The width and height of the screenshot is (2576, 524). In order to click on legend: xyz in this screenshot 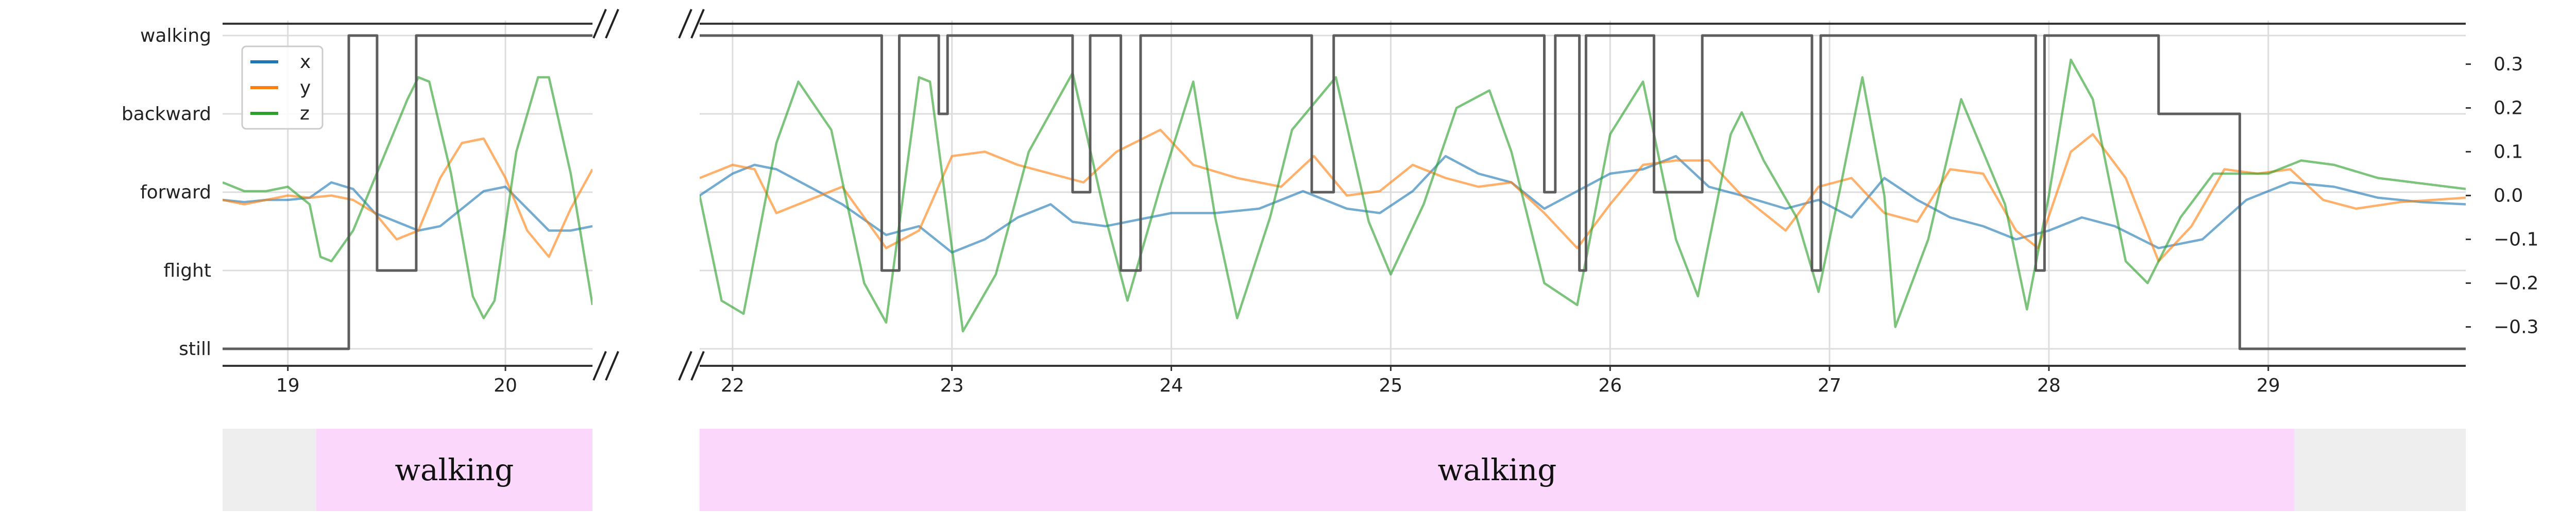, I will do `click(282, 87)`.